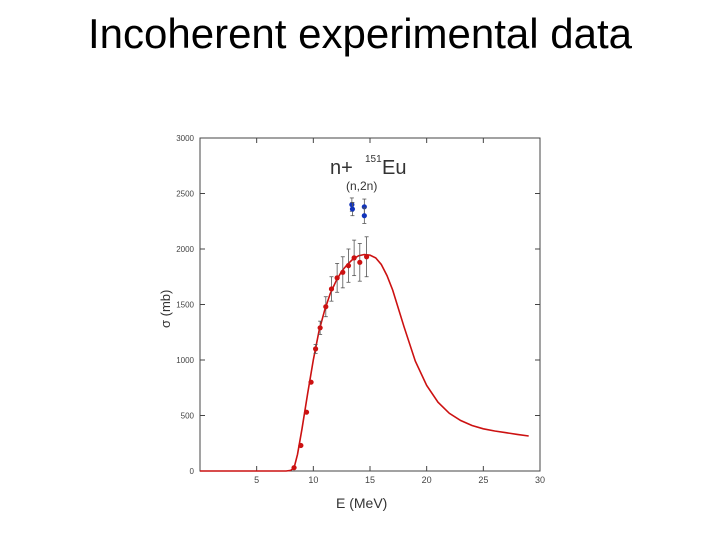  I want to click on y-tick-label: 1000, so click(185, 360).